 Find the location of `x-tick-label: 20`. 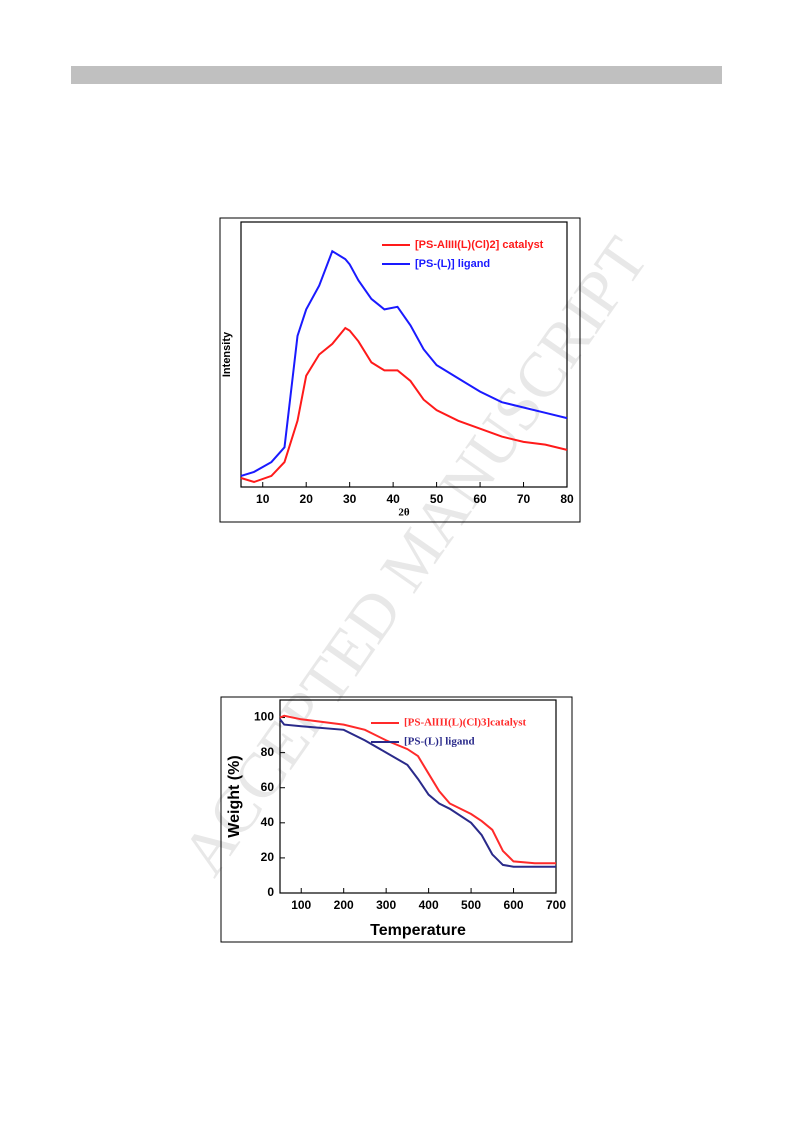

x-tick-label: 20 is located at coordinates (307, 499).